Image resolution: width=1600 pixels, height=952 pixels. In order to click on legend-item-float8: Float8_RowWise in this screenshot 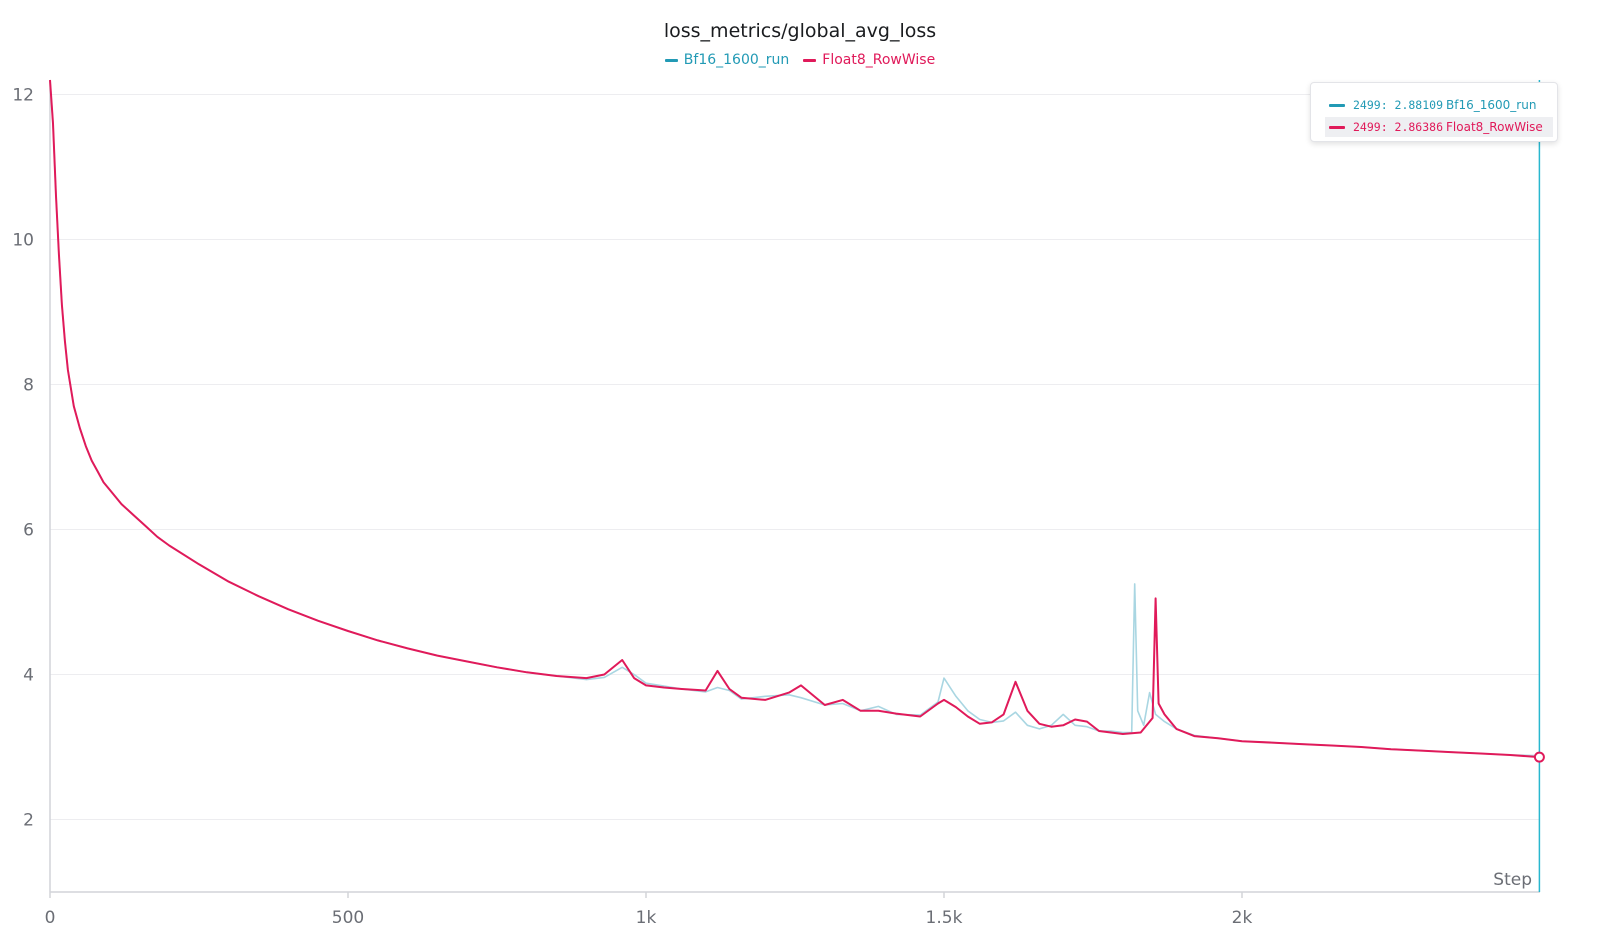, I will do `click(869, 60)`.